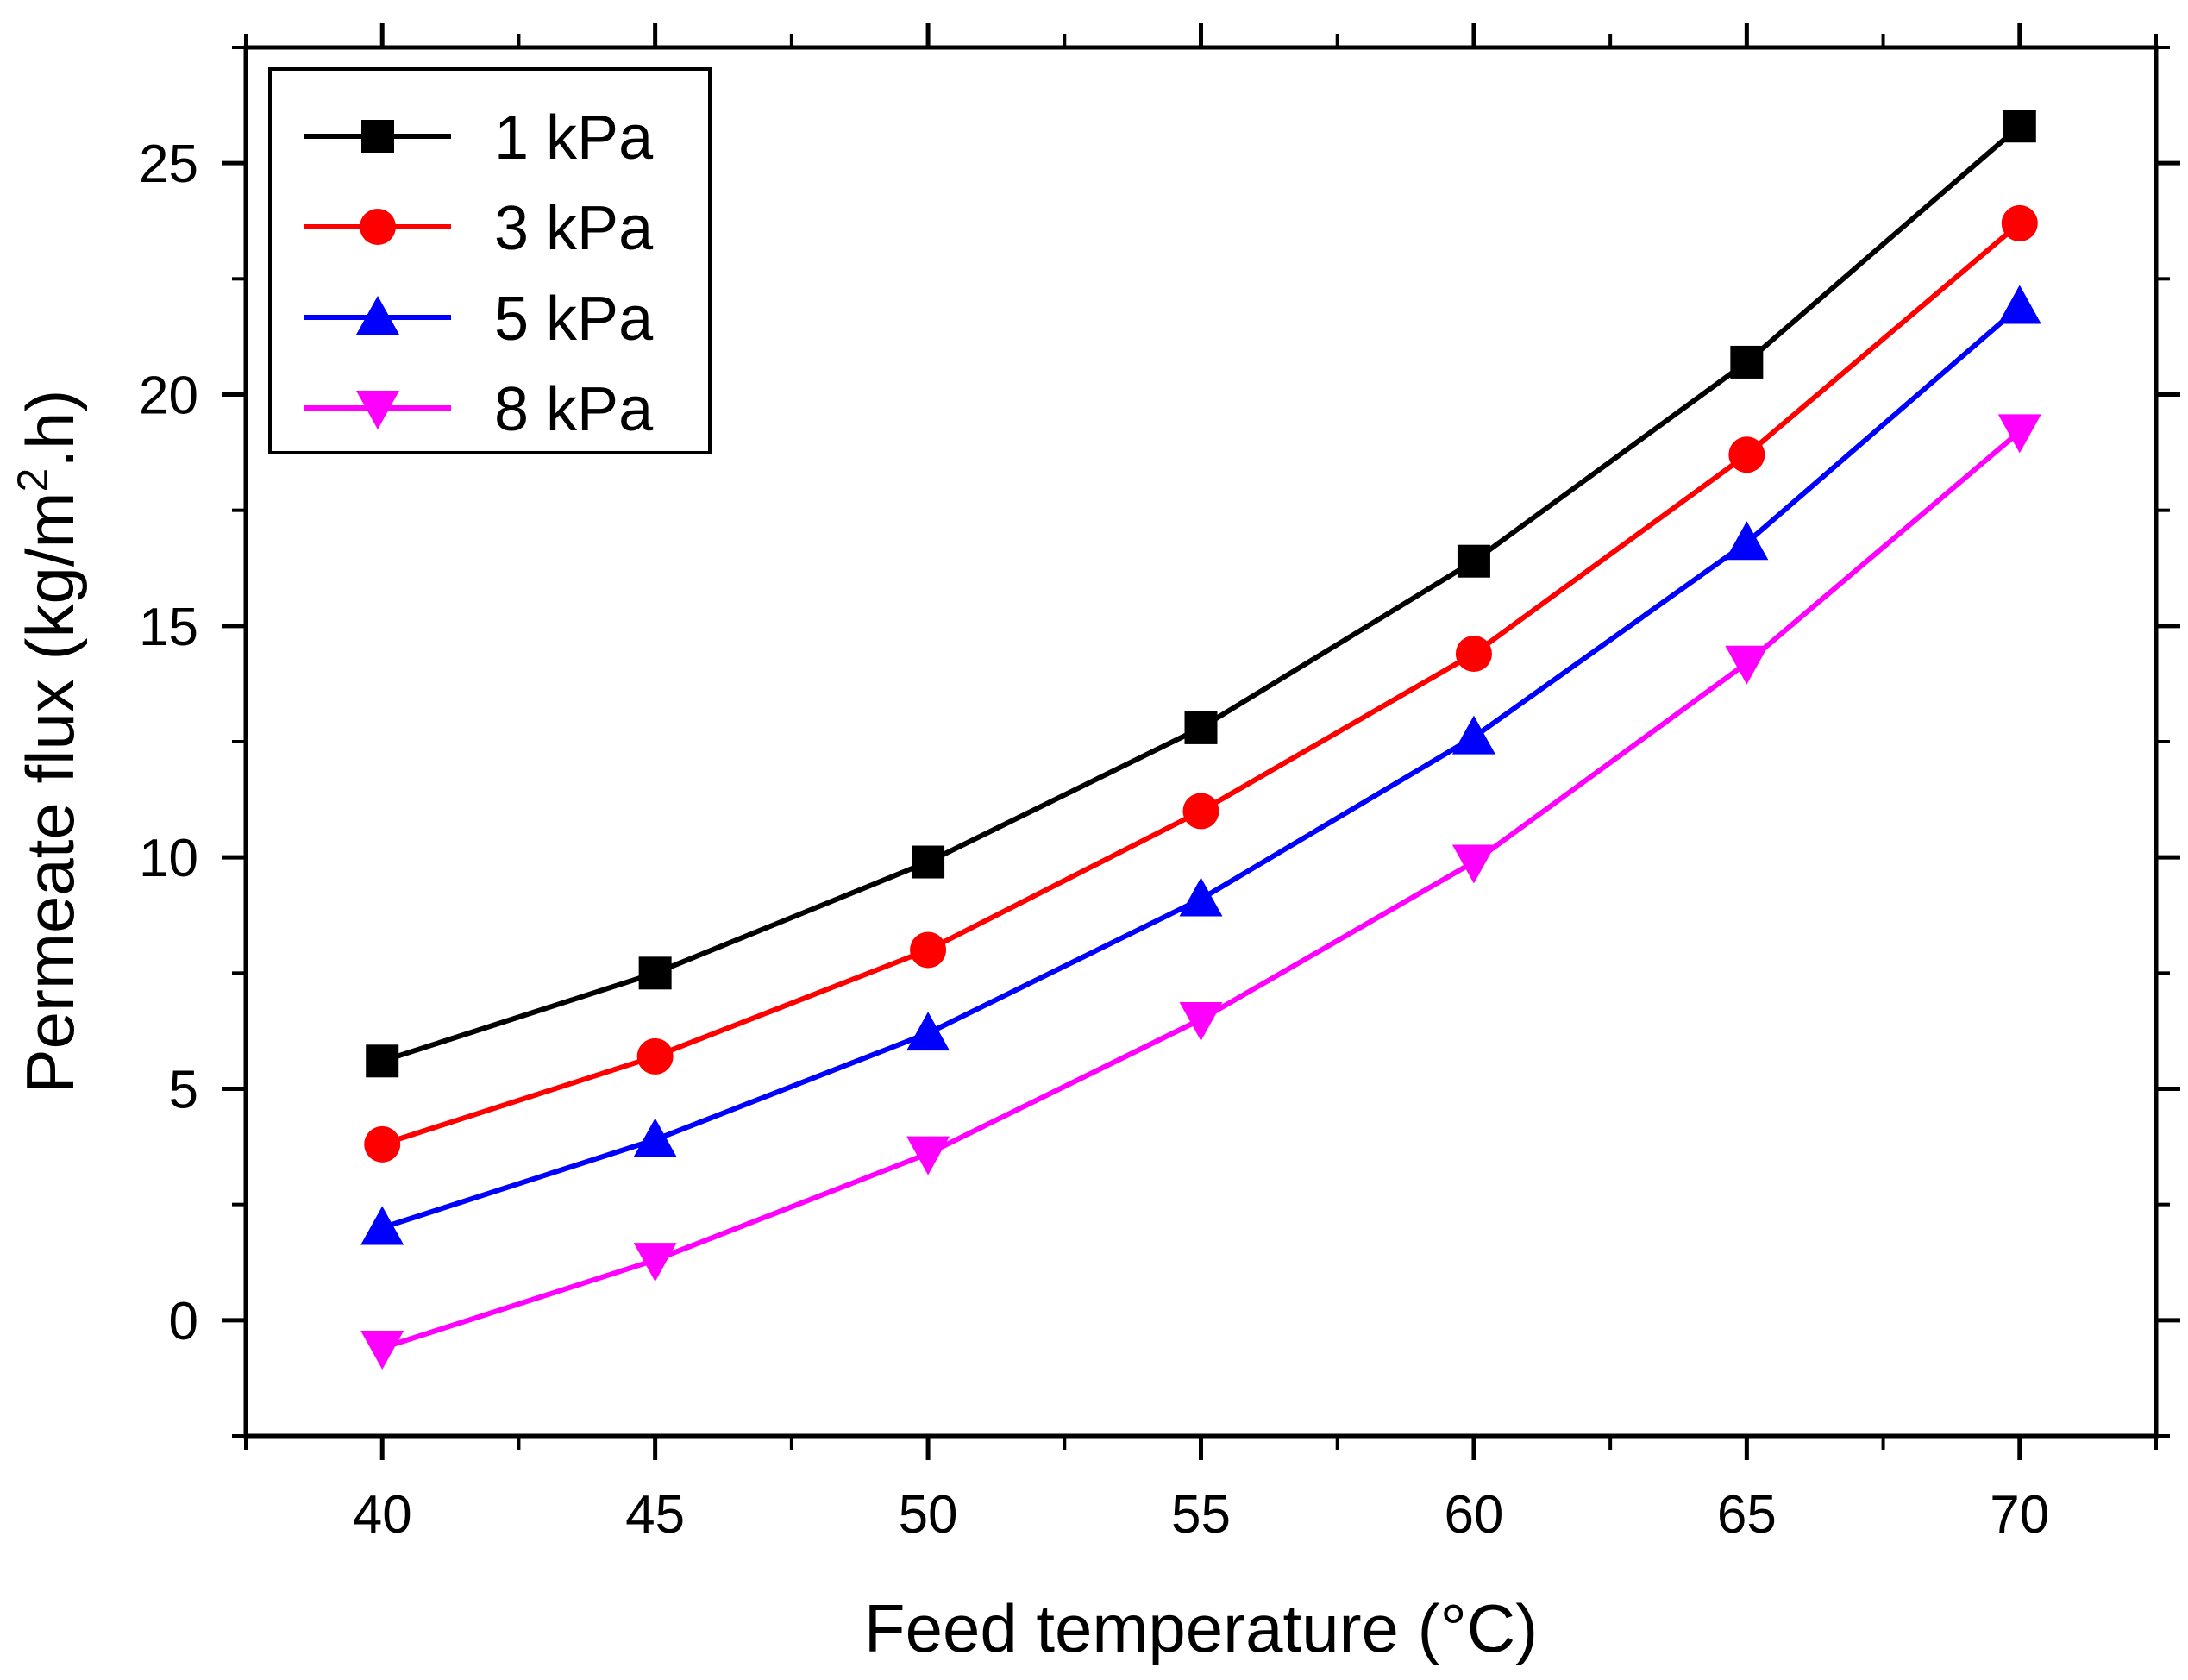 The image size is (2188, 1680). I want to click on x-tick-label: 50, so click(928, 1515).